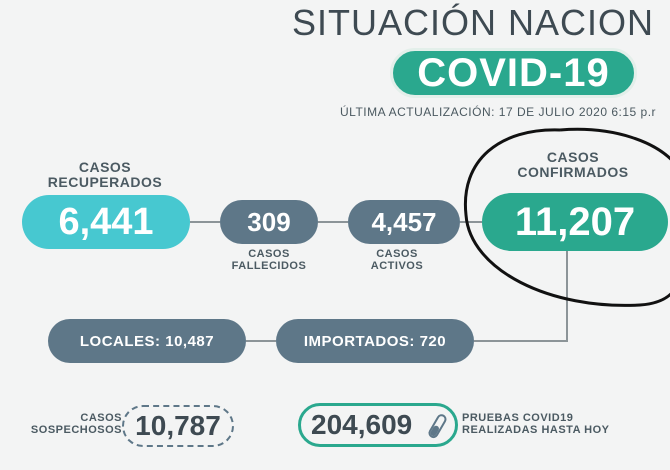  What do you see at coordinates (575, 222) in the screenshot?
I see `confirmed-value: 11,207` at bounding box center [575, 222].